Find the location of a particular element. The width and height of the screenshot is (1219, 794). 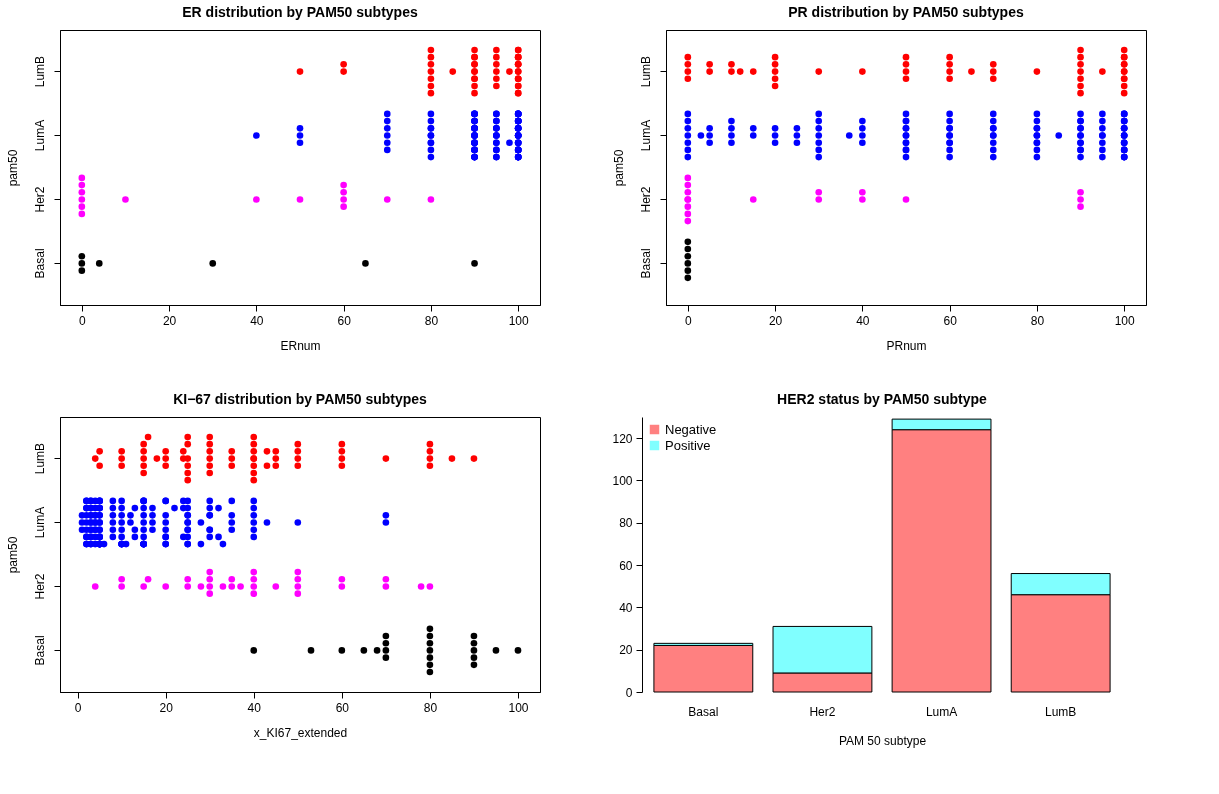

legend-label: Positive is located at coordinates (688, 445).